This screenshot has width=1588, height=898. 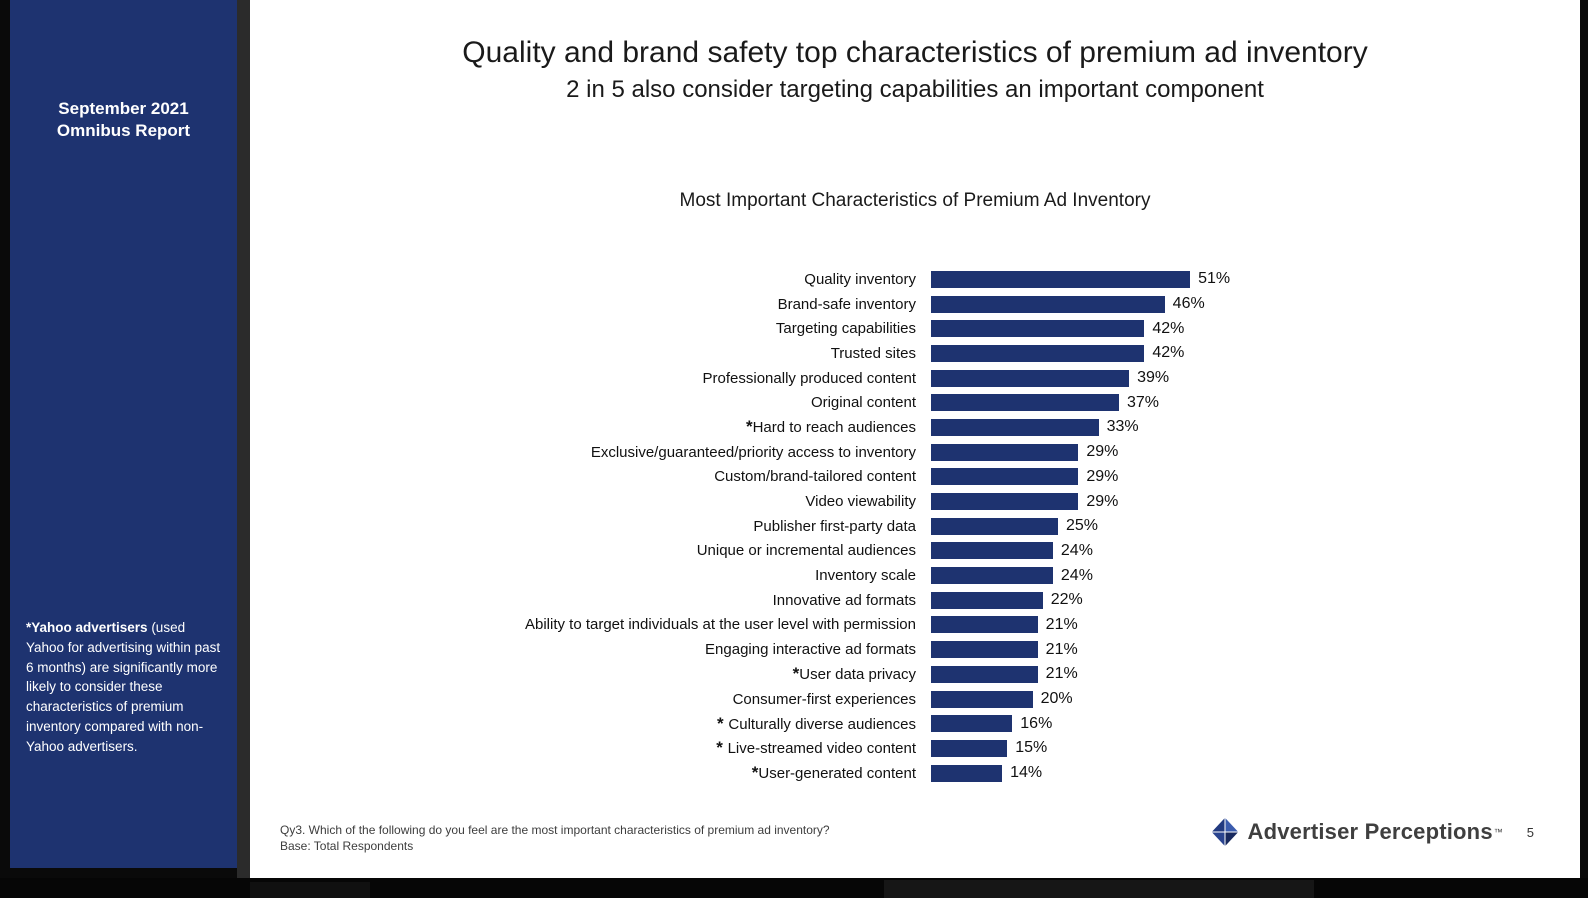 I want to click on chart-row: Targeting capabilities 42%, so click(x=917, y=328).